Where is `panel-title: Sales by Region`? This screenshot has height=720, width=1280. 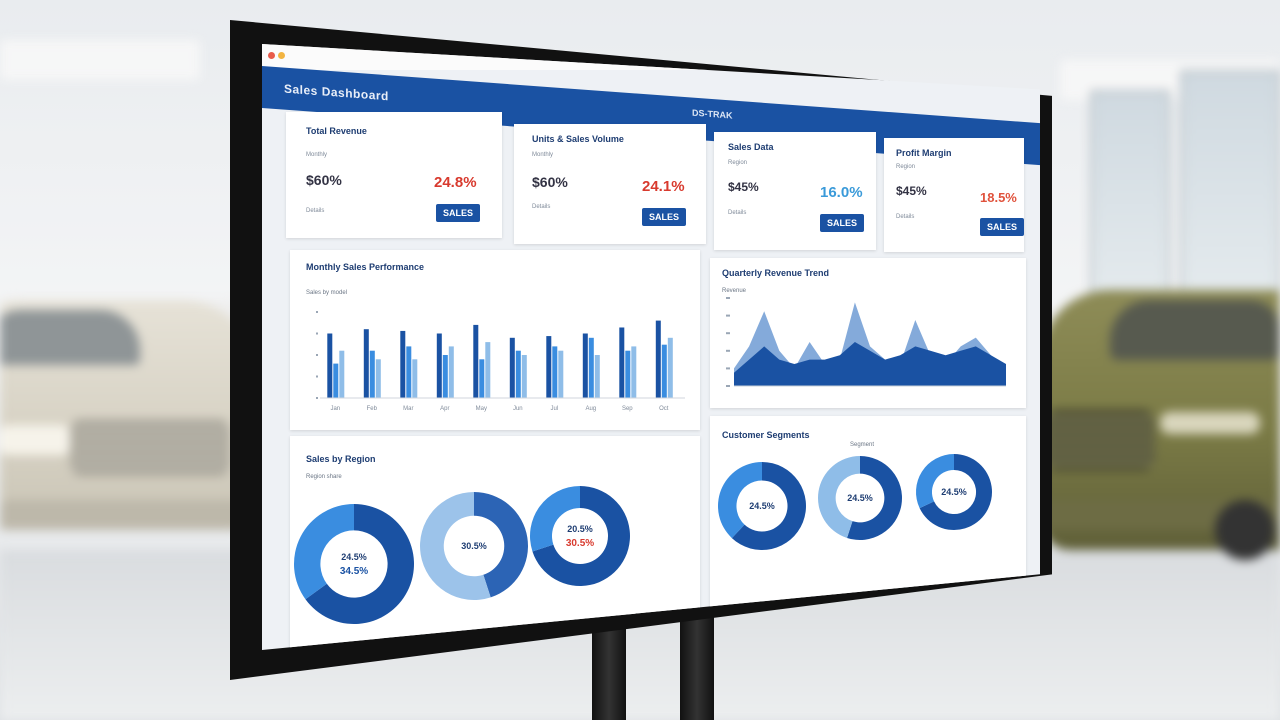
panel-title: Sales by Region is located at coordinates (341, 459).